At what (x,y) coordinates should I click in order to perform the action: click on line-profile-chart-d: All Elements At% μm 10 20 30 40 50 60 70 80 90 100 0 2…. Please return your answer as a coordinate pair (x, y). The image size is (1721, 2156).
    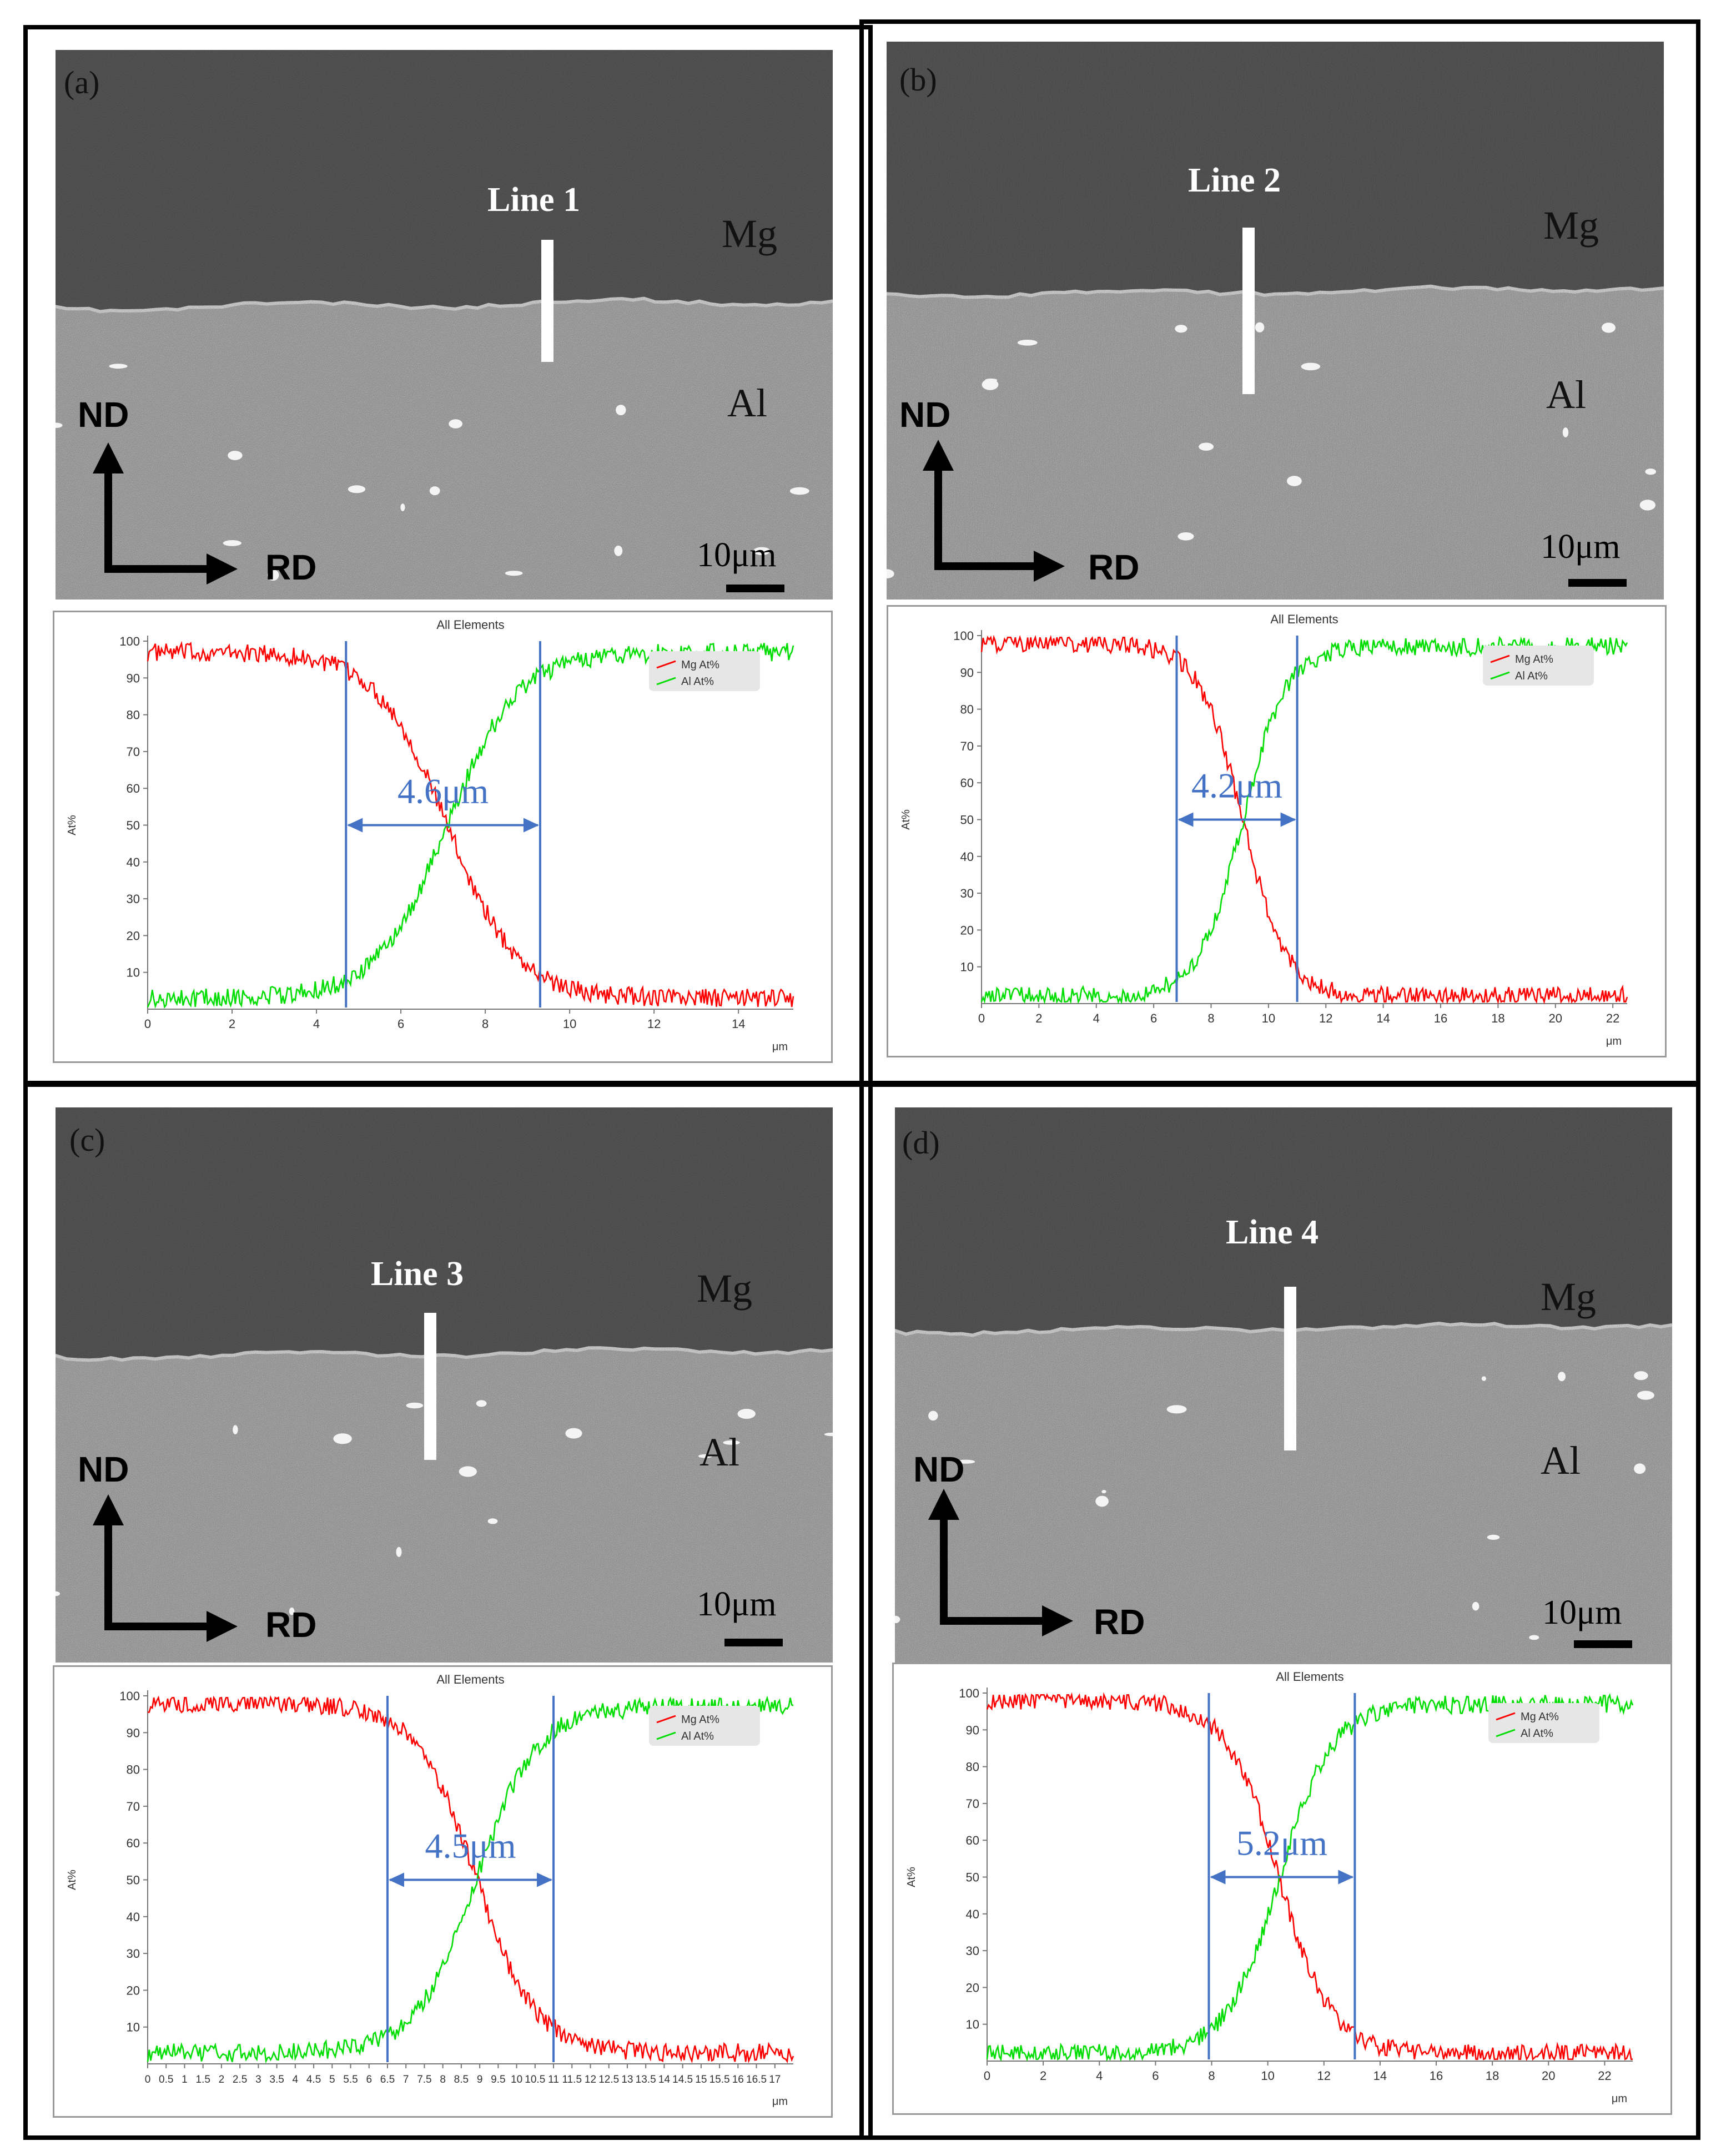
    Looking at the image, I should click on (1282, 1889).